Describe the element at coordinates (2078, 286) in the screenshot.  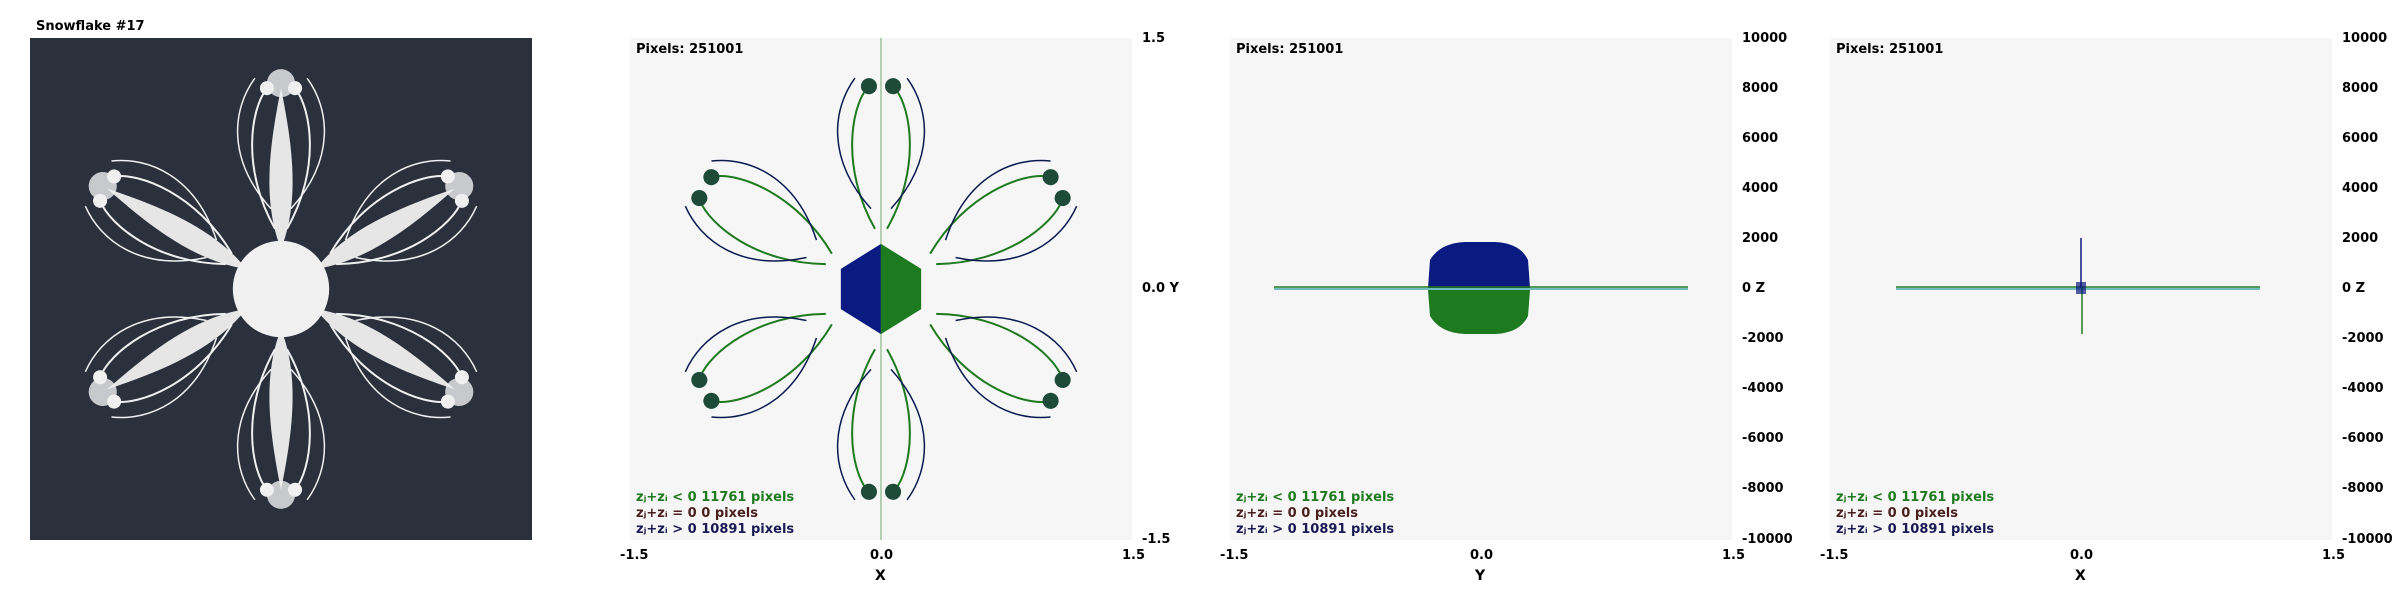
I see `xz-projection-image` at that location.